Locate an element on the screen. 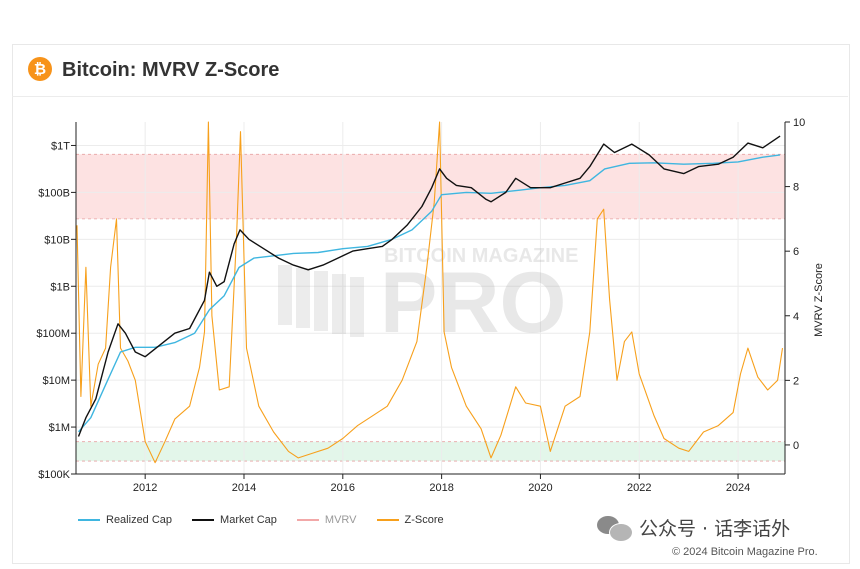 This screenshot has width=860, height=569. watermark-brand: BITCOIN MAGAZINE is located at coordinates (481, 256).